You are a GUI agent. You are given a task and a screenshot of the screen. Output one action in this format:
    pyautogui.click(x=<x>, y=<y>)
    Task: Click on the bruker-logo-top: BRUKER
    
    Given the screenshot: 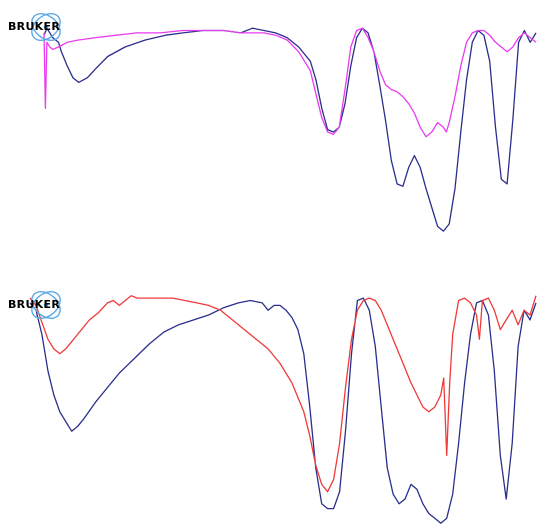 What is the action you would take?
    pyautogui.click(x=41, y=27)
    